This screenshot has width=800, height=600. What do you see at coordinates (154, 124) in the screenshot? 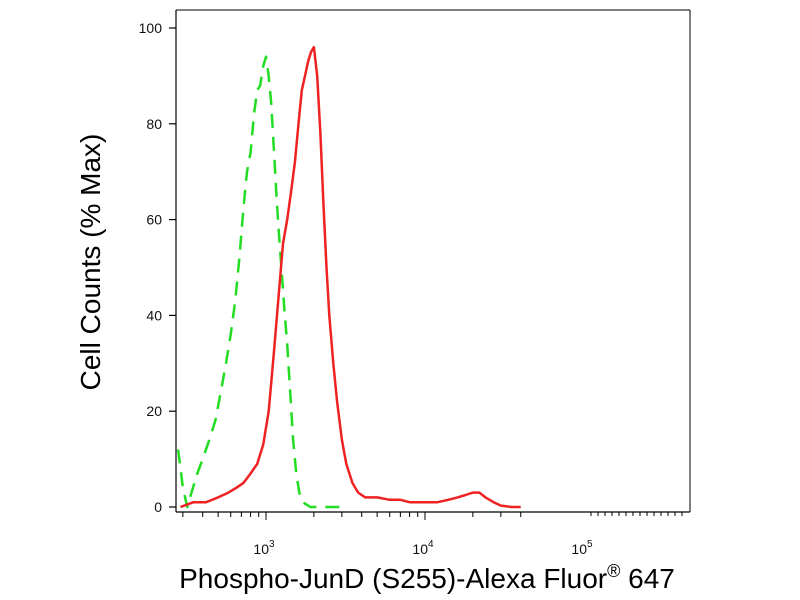
I see `y-tick-label-80: 80` at bounding box center [154, 124].